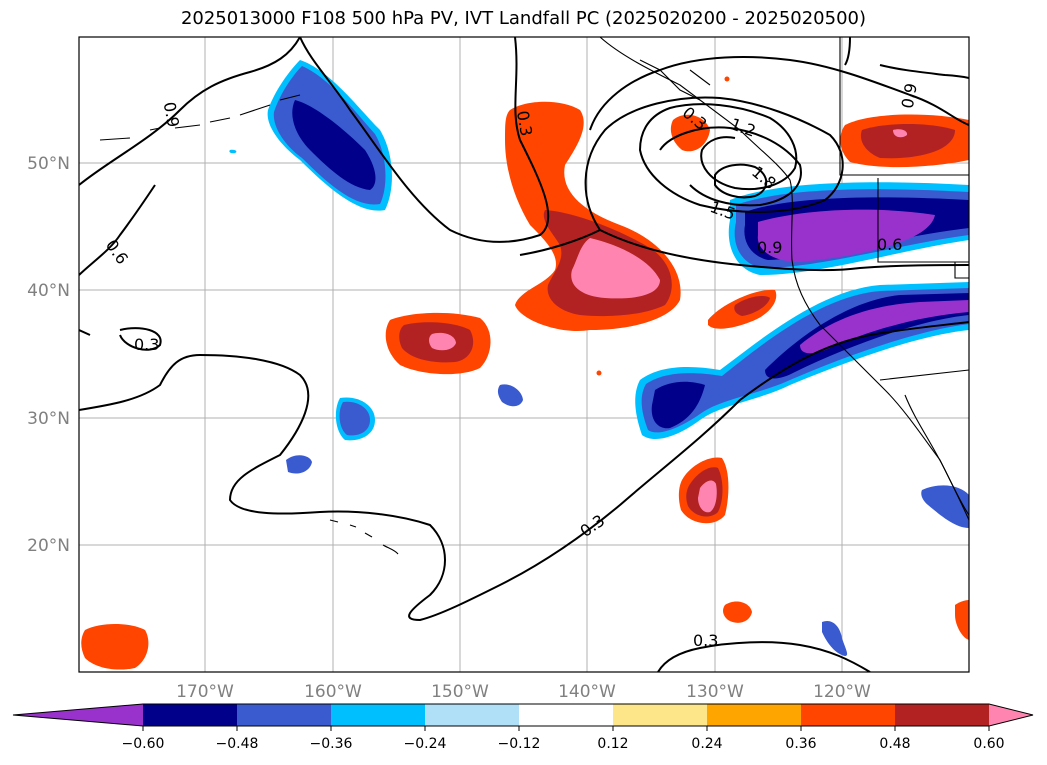 The height and width of the screenshot is (765, 1047). I want to click on lat-labels: 50°N 40°N 30°N 20°N, so click(48, 355).